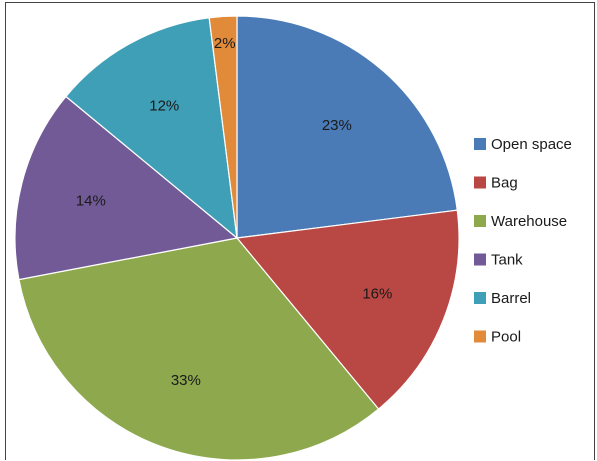  What do you see at coordinates (480, 298) in the screenshot?
I see `legend-swatch-barrel` at bounding box center [480, 298].